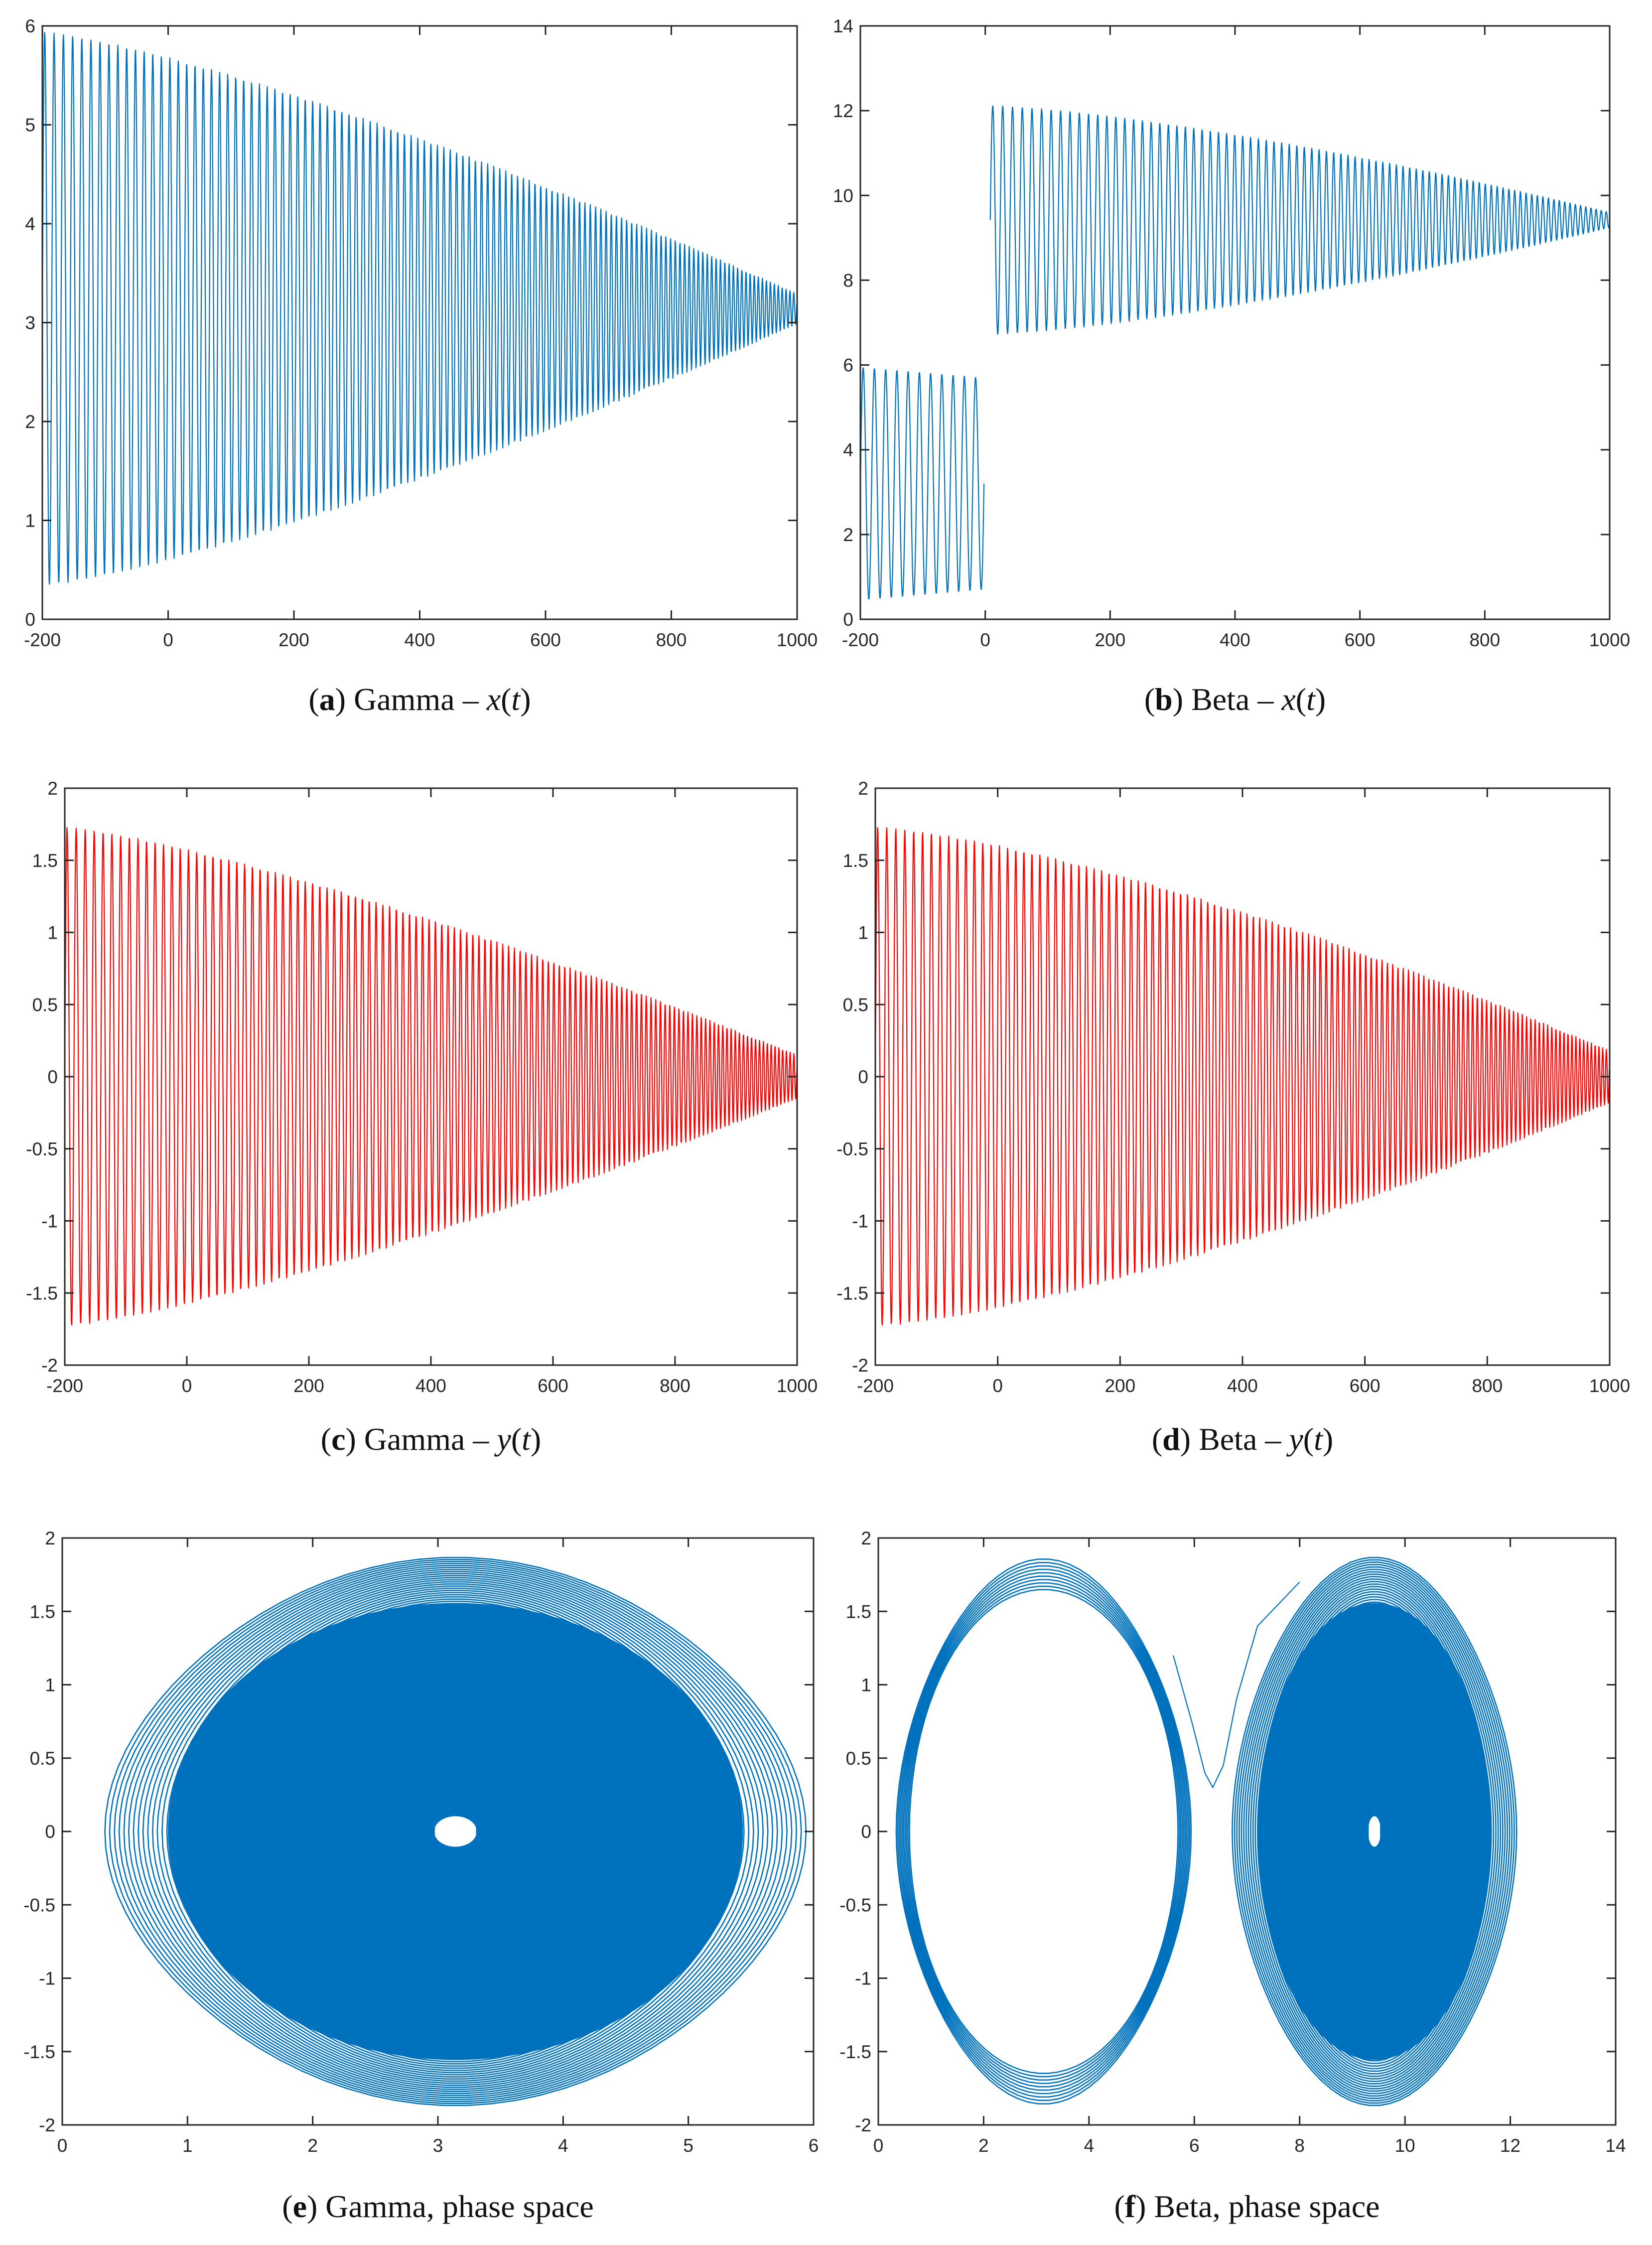  I want to click on caption-part: x, so click(493, 699).